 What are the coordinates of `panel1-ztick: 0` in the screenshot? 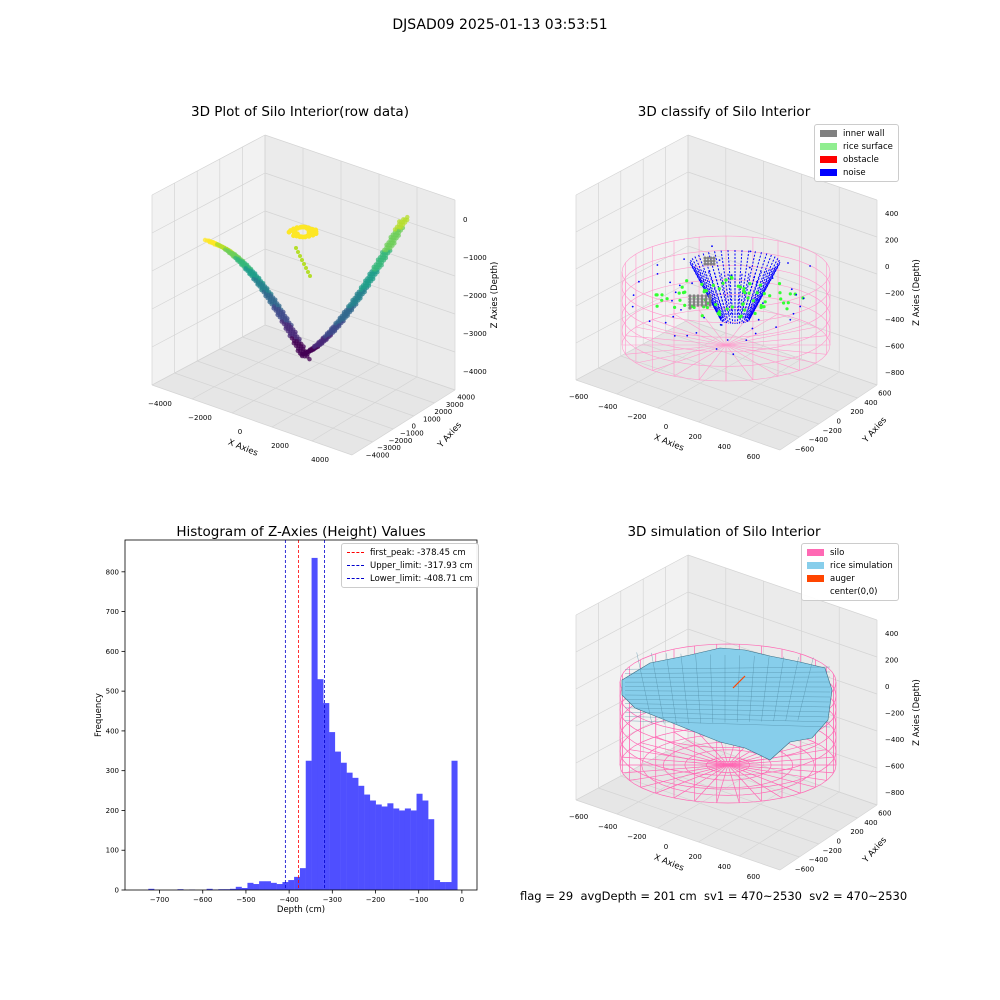 It's located at (465, 220).